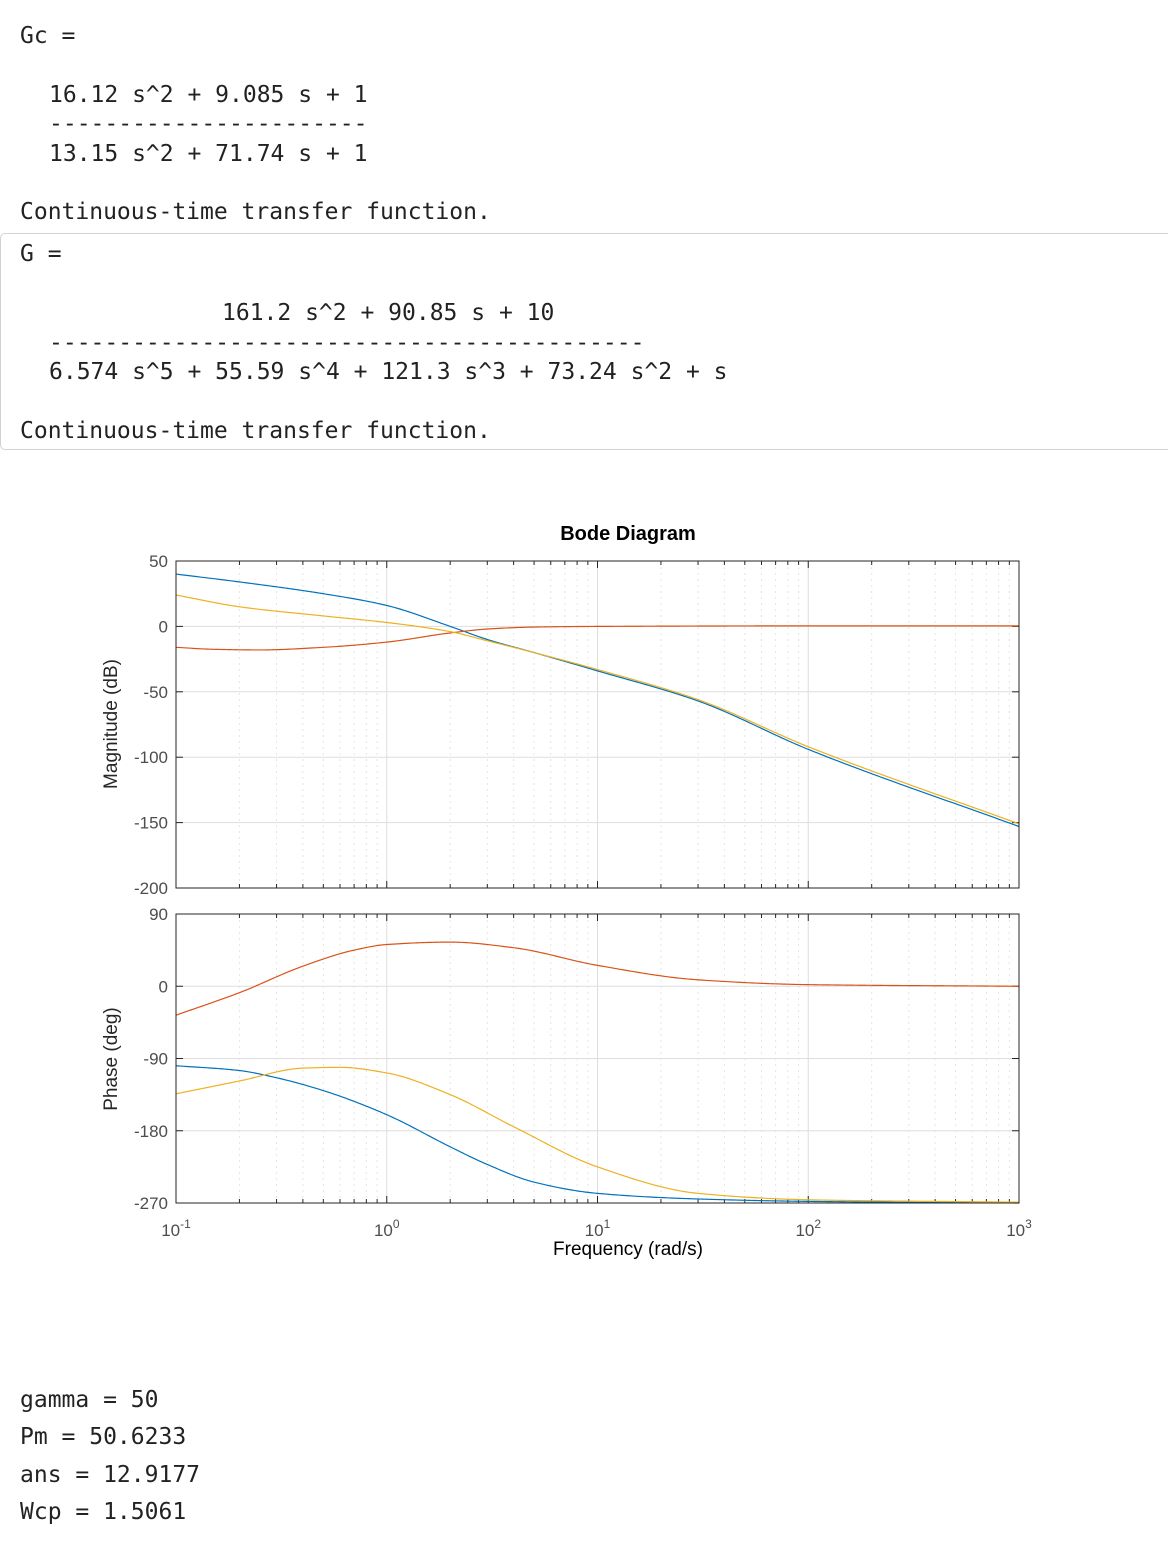 The width and height of the screenshot is (1168, 1548). What do you see at coordinates (48, 36) in the screenshot?
I see `gc-label: Gc =` at bounding box center [48, 36].